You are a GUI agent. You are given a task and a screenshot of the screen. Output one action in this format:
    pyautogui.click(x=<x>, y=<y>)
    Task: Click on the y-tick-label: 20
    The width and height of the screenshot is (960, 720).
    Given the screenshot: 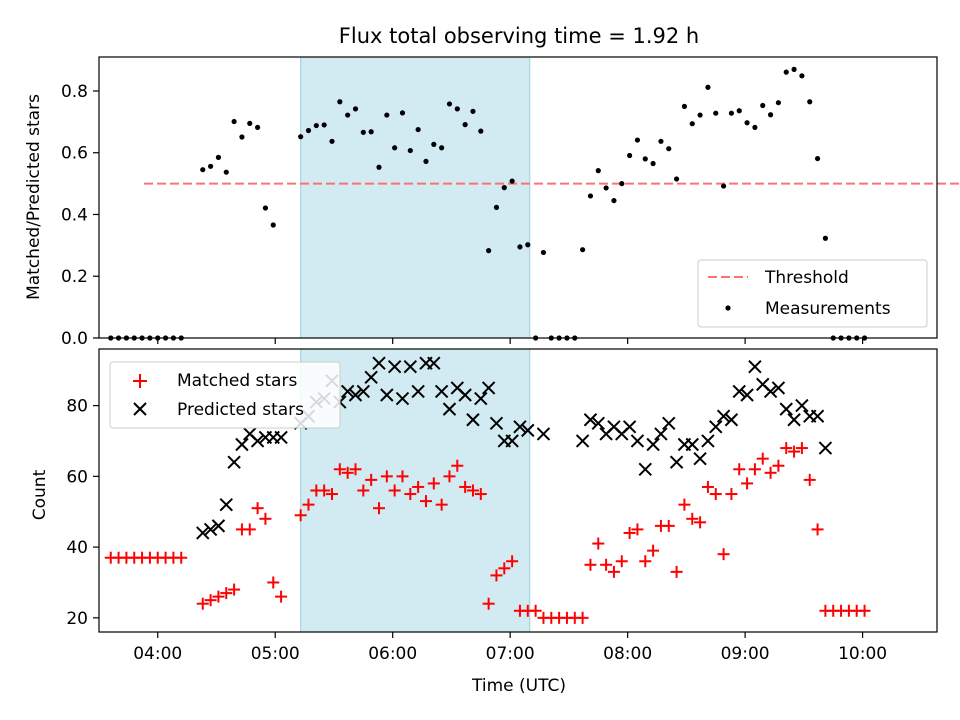 What is the action you would take?
    pyautogui.click(x=77, y=619)
    